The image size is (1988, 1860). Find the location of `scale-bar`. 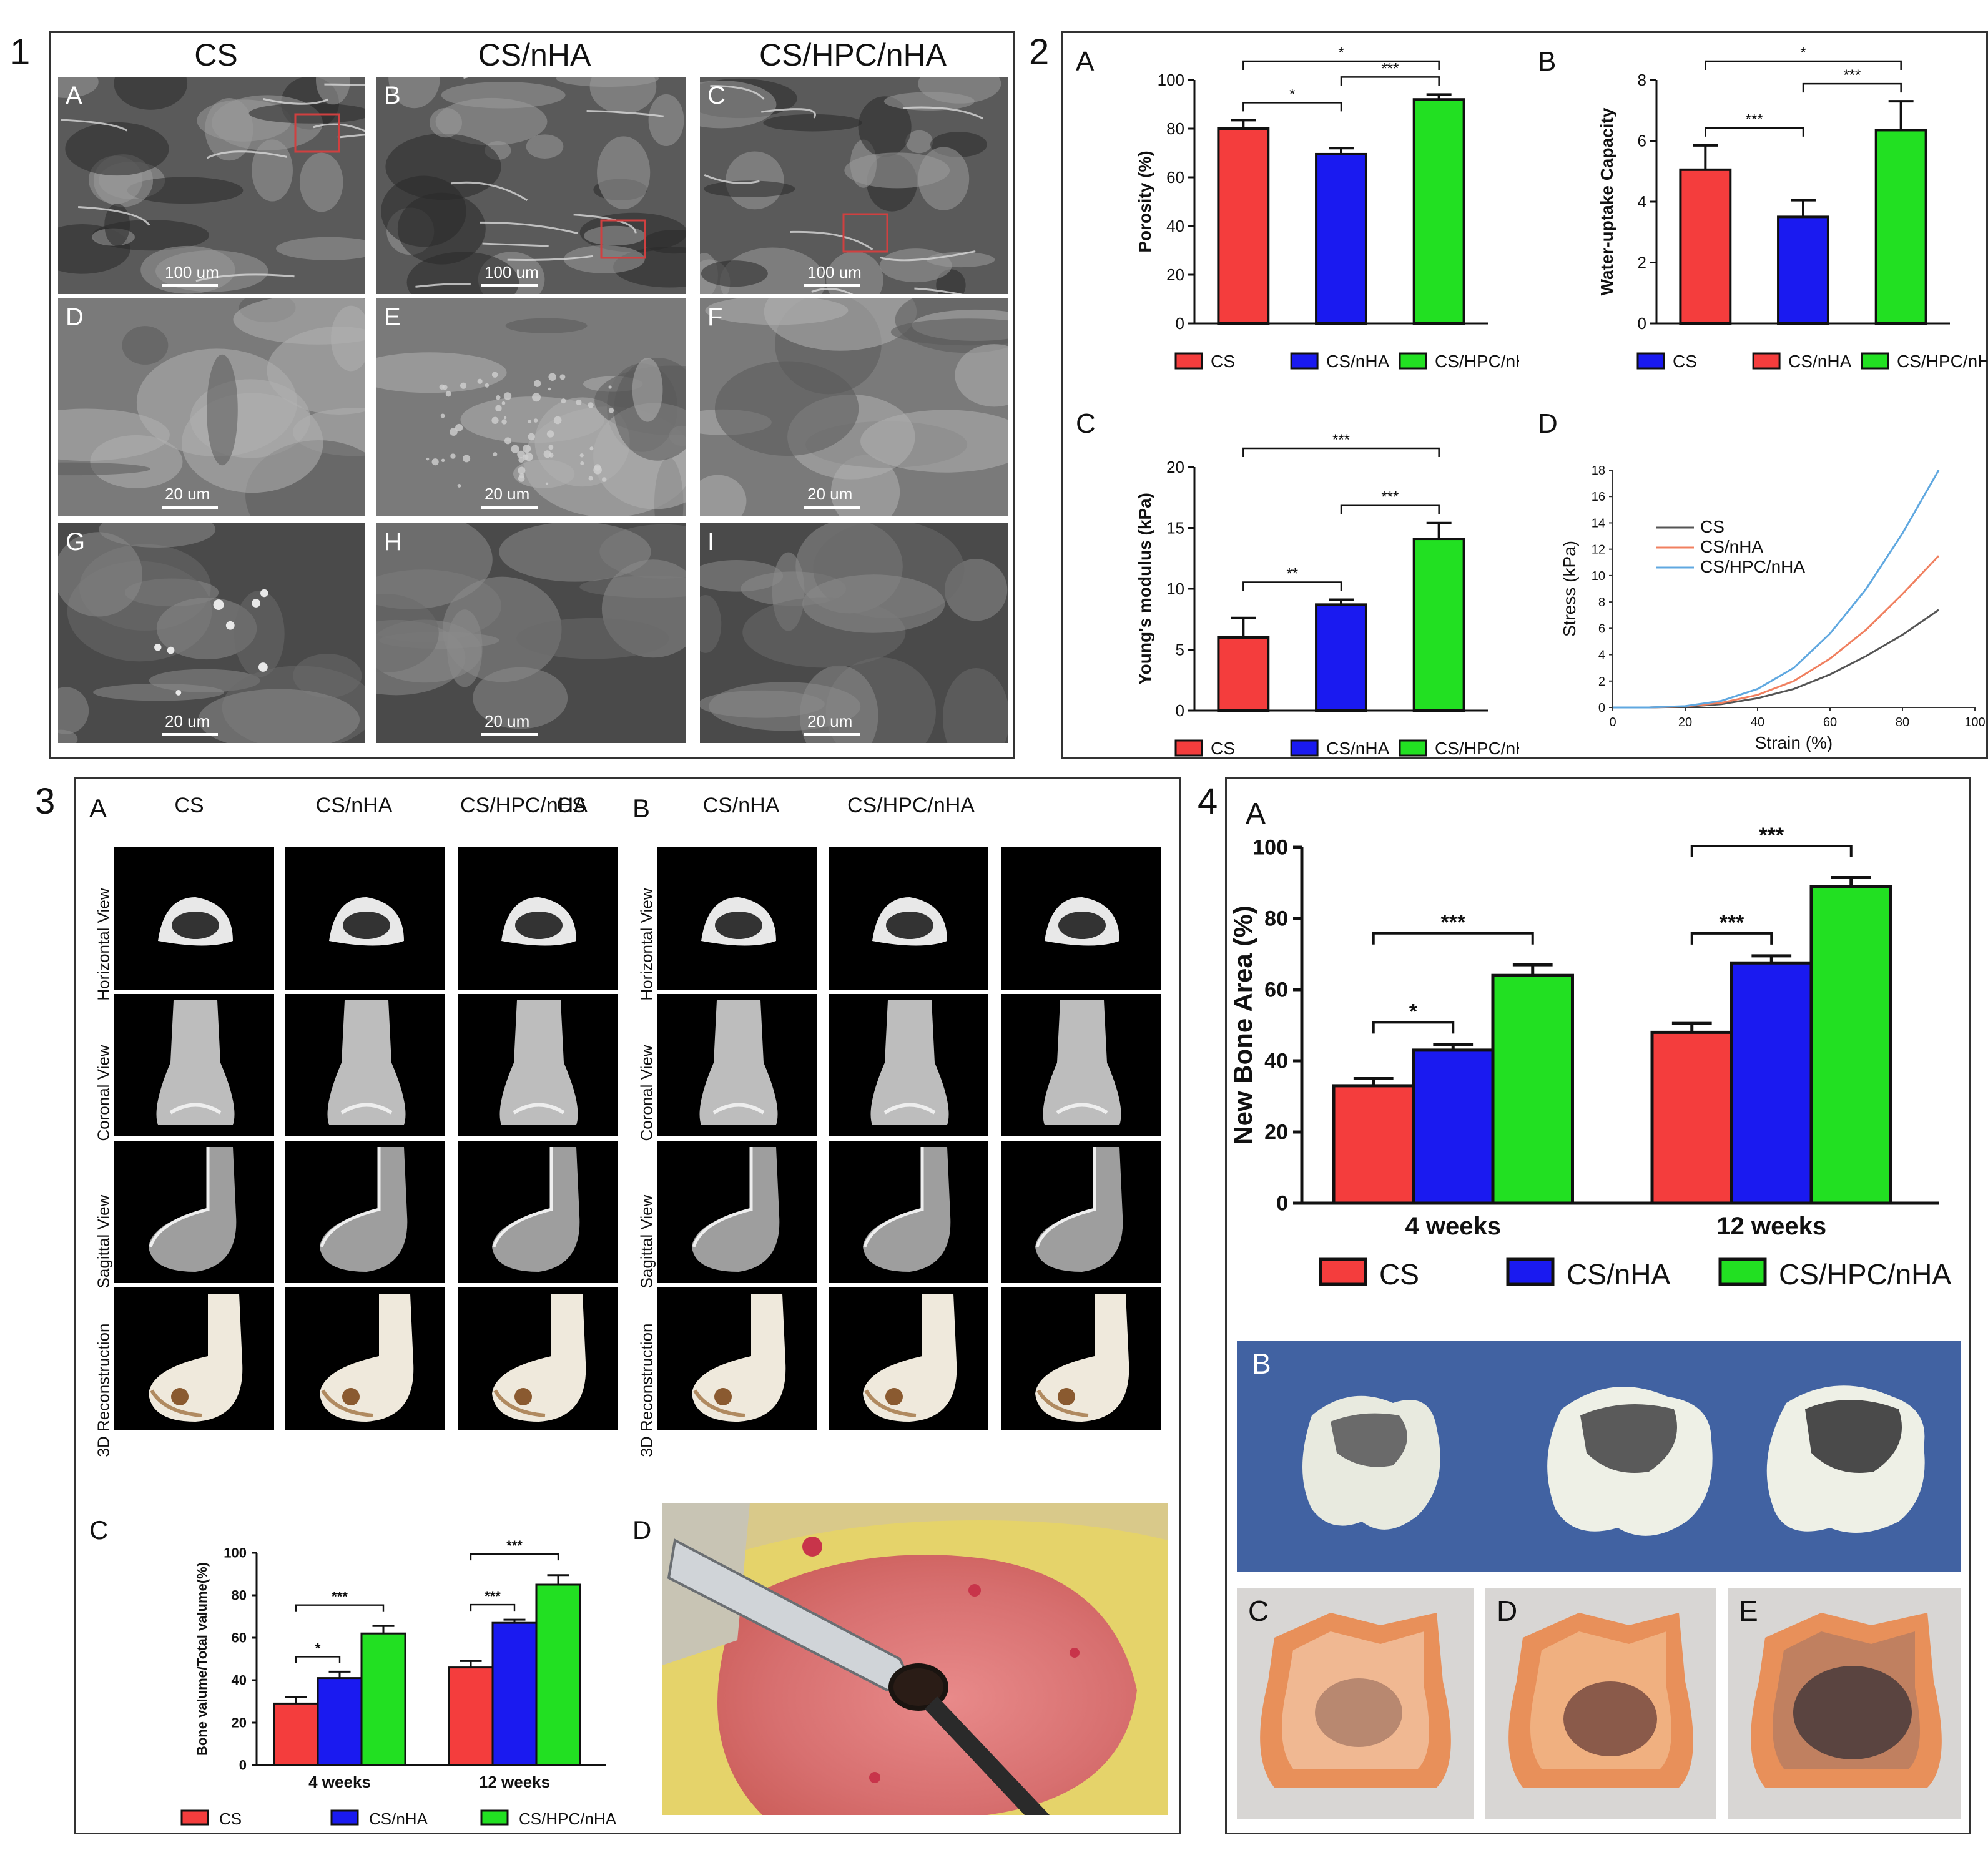

scale-bar is located at coordinates (832, 285).